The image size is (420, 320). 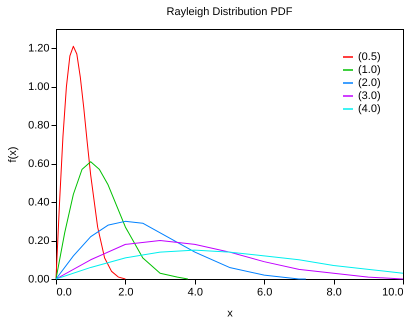 What do you see at coordinates (369, 109) in the screenshot?
I see `legend-label: (4.0)` at bounding box center [369, 109].